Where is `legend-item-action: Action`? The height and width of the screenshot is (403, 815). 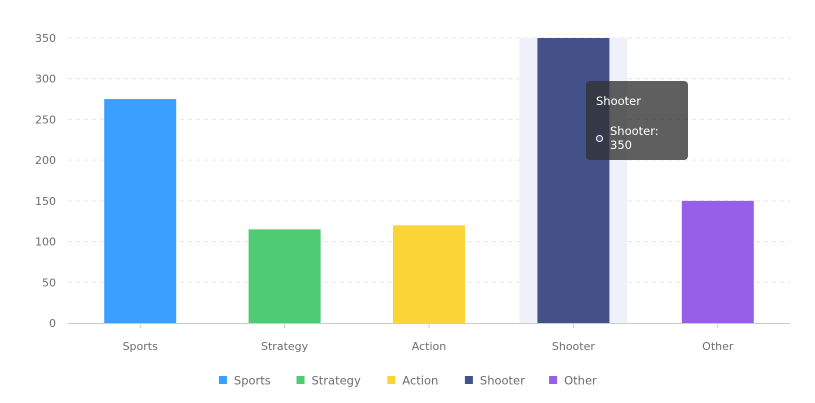
legend-item-action: Action is located at coordinates (412, 381).